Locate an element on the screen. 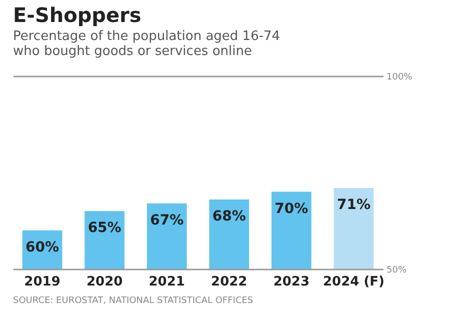  text: Percentage of the population aged 16-74 is located at coordinates (146, 36).